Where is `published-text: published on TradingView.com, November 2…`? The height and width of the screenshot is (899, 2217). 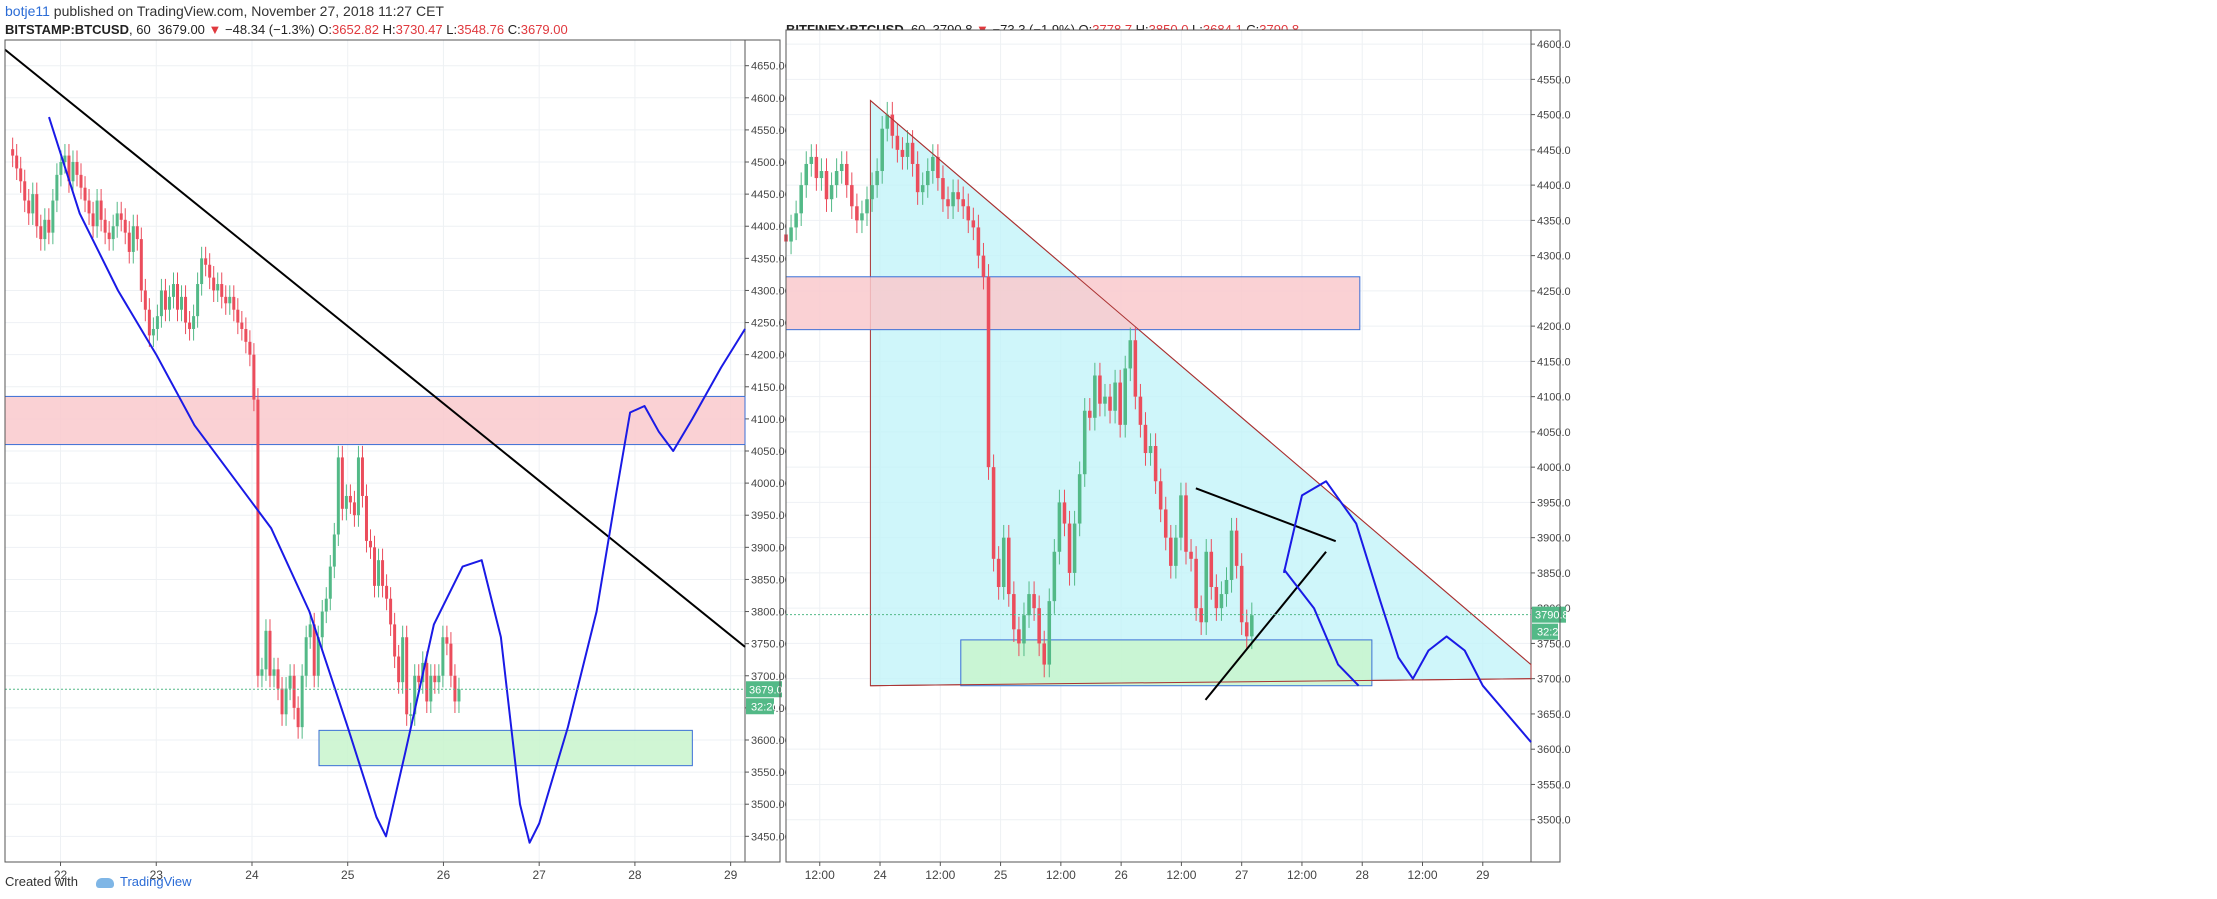
published-text: published on TradingView.com, November 2… is located at coordinates (246, 11).